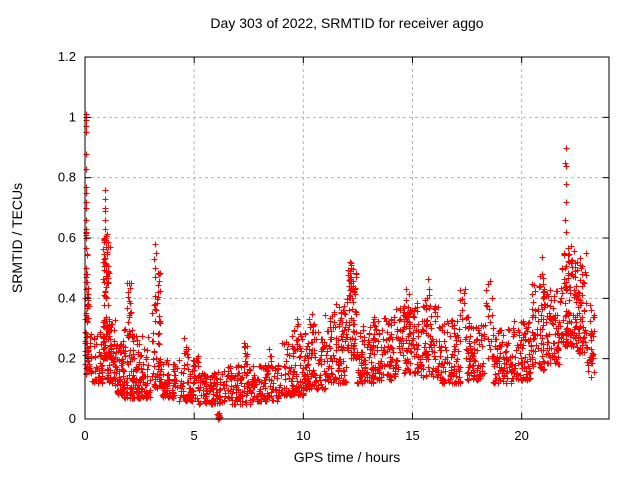 The image size is (640, 480). Describe the element at coordinates (347, 457) in the screenshot. I see `x-axis-label: GPS time / hours` at that location.